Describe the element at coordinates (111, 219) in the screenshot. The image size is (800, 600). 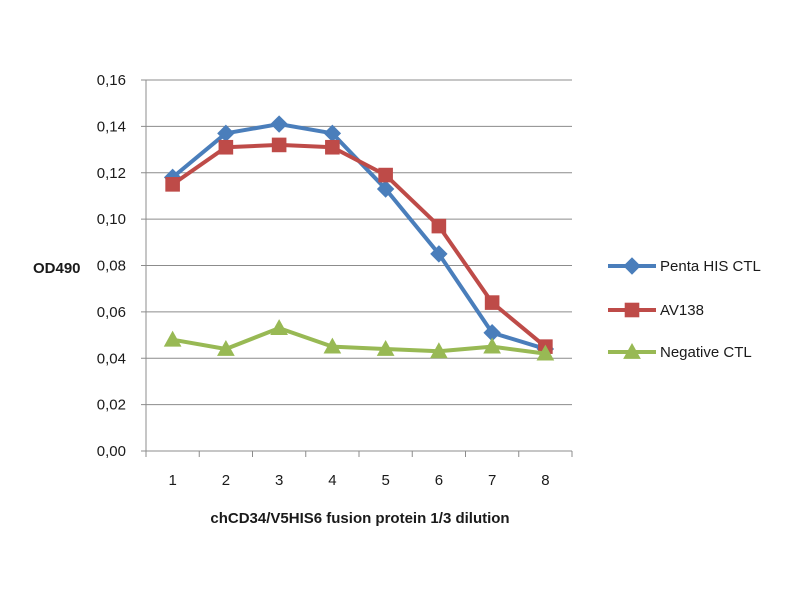
I see `y-tick-label: 0,10` at that location.